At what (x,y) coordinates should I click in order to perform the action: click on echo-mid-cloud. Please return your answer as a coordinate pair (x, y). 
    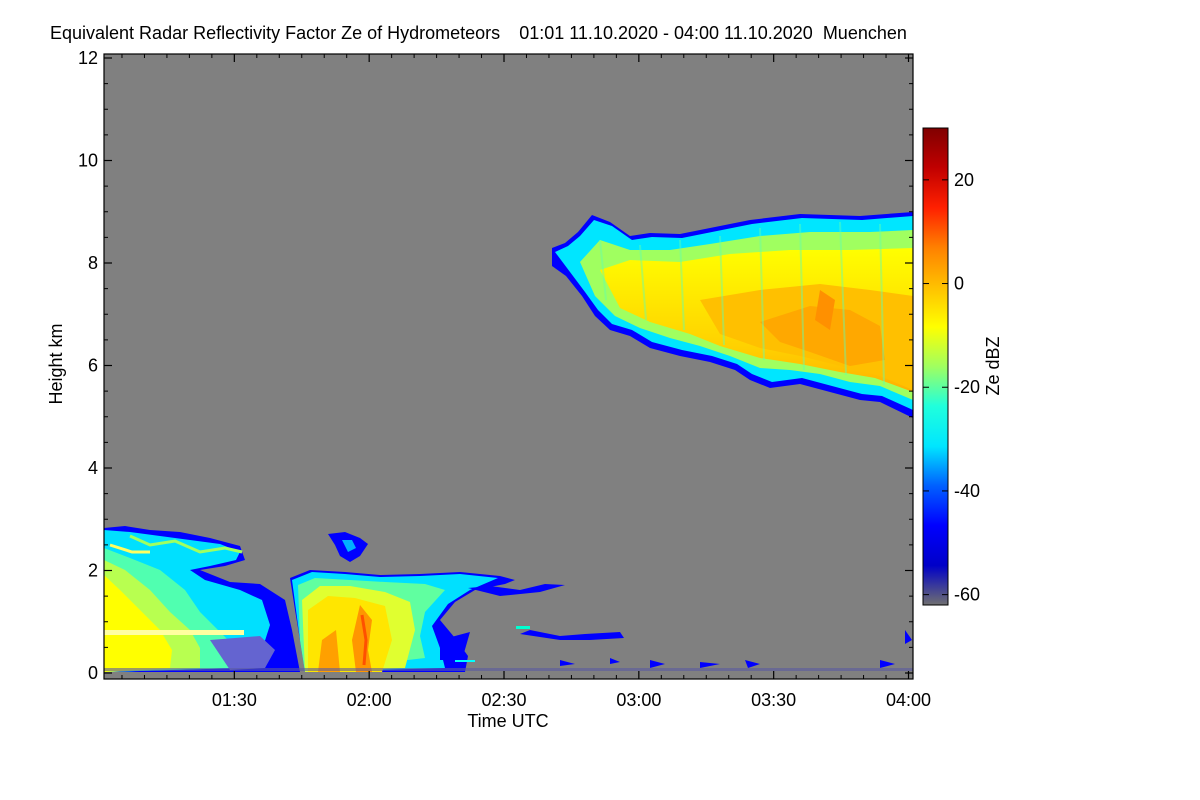
    Looking at the image, I should click on (732, 315).